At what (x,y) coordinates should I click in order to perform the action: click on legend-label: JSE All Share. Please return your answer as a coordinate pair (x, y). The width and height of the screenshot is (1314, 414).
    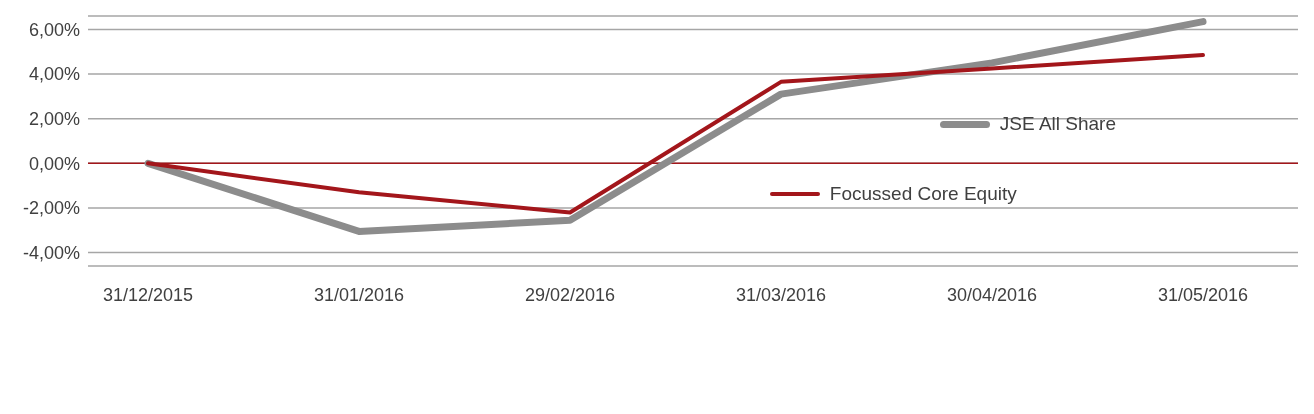
    Looking at the image, I should click on (1057, 124).